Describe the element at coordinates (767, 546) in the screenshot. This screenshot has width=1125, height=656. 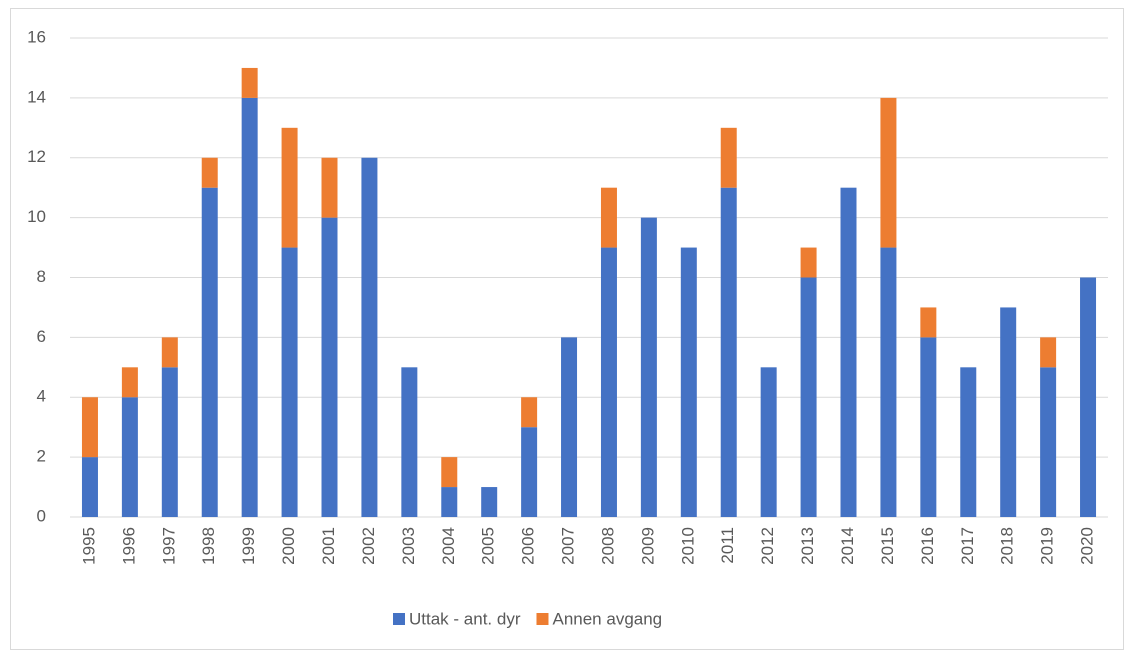
I see `x-tick-label: 2012` at that location.